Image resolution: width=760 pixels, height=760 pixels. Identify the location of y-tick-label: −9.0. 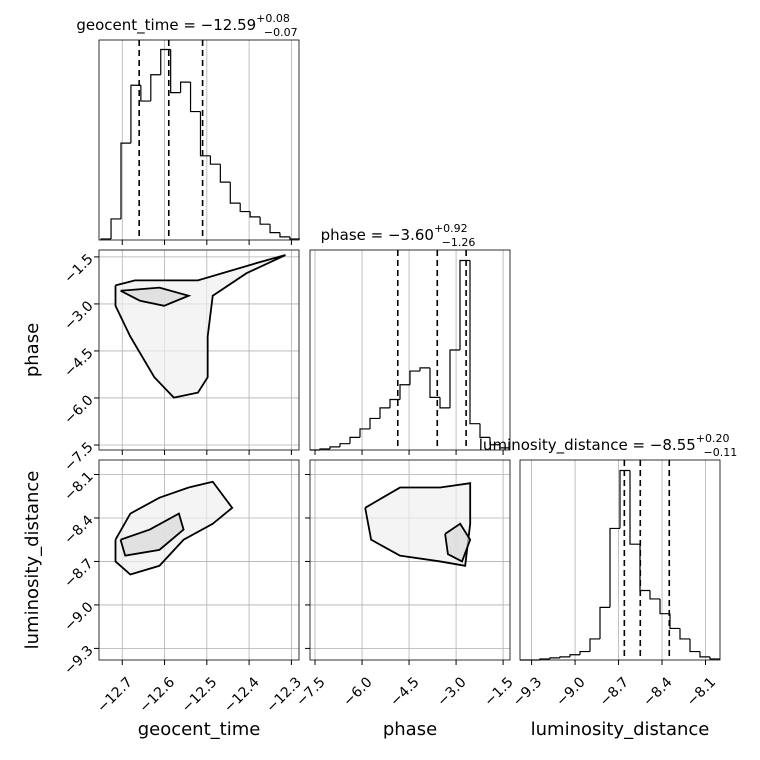
(78, 616).